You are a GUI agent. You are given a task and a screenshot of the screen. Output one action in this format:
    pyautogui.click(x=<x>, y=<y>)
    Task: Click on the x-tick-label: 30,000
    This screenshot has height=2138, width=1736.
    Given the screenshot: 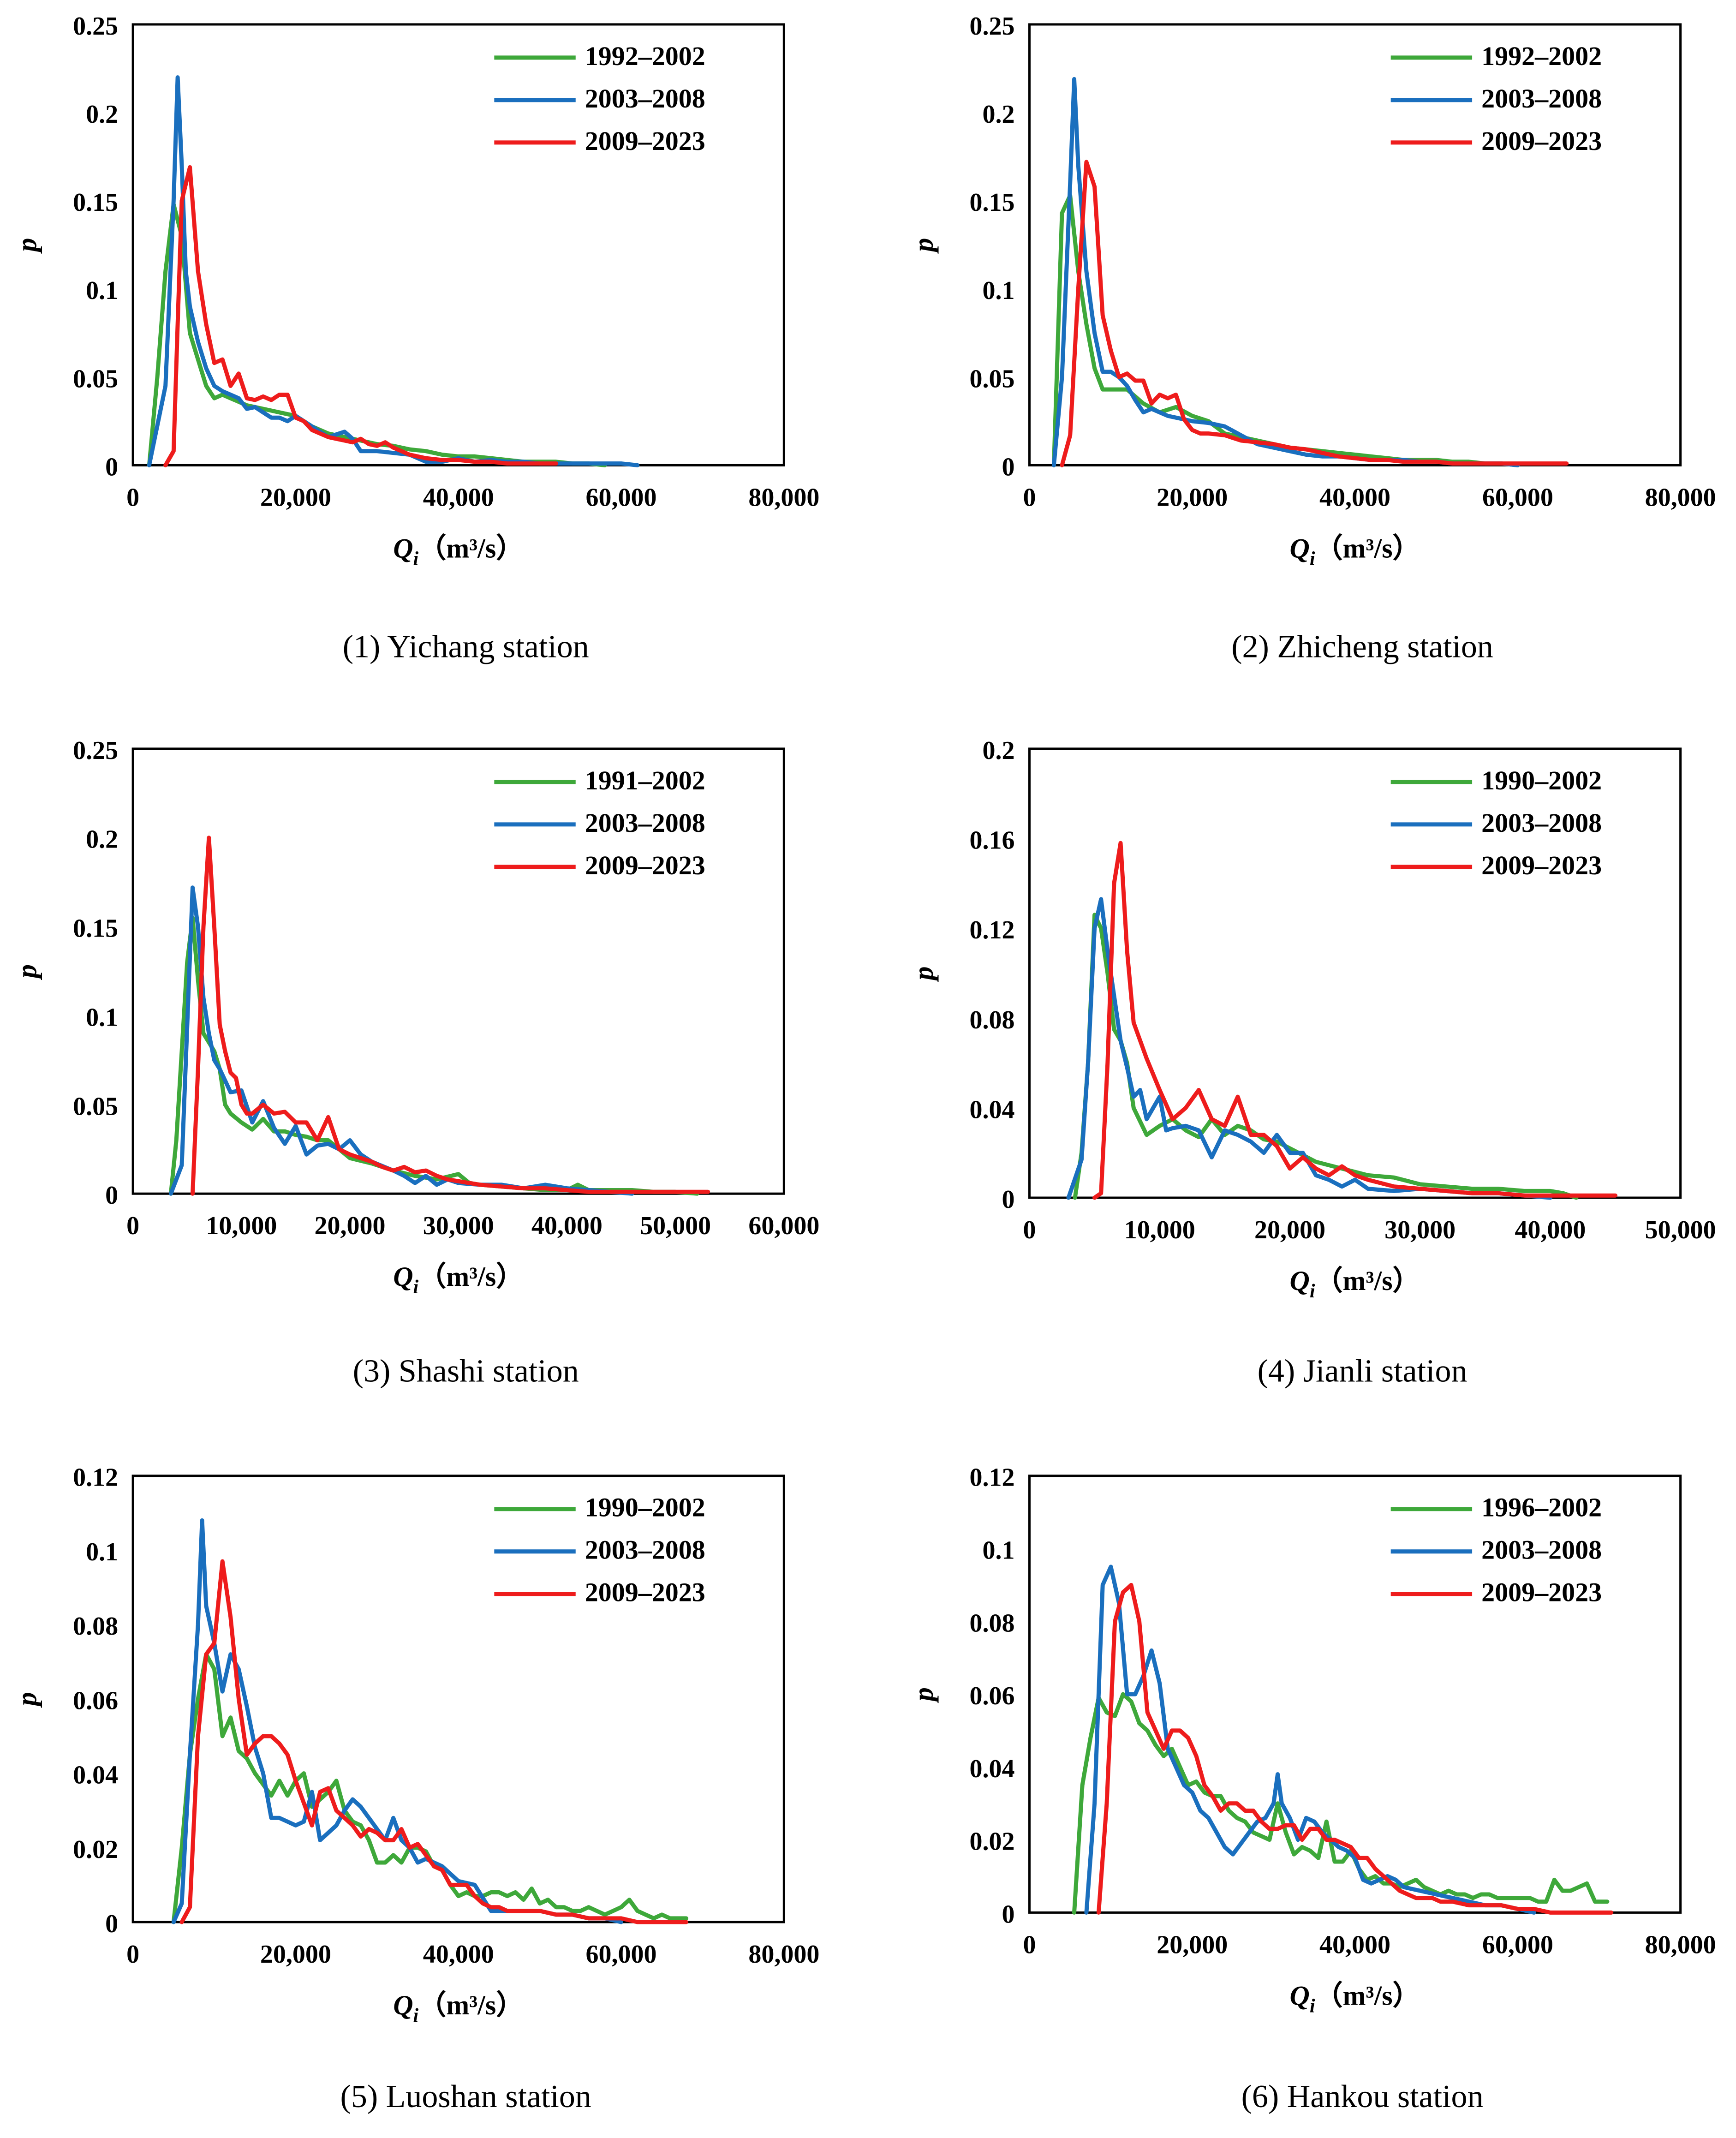 What is the action you would take?
    pyautogui.click(x=459, y=1226)
    